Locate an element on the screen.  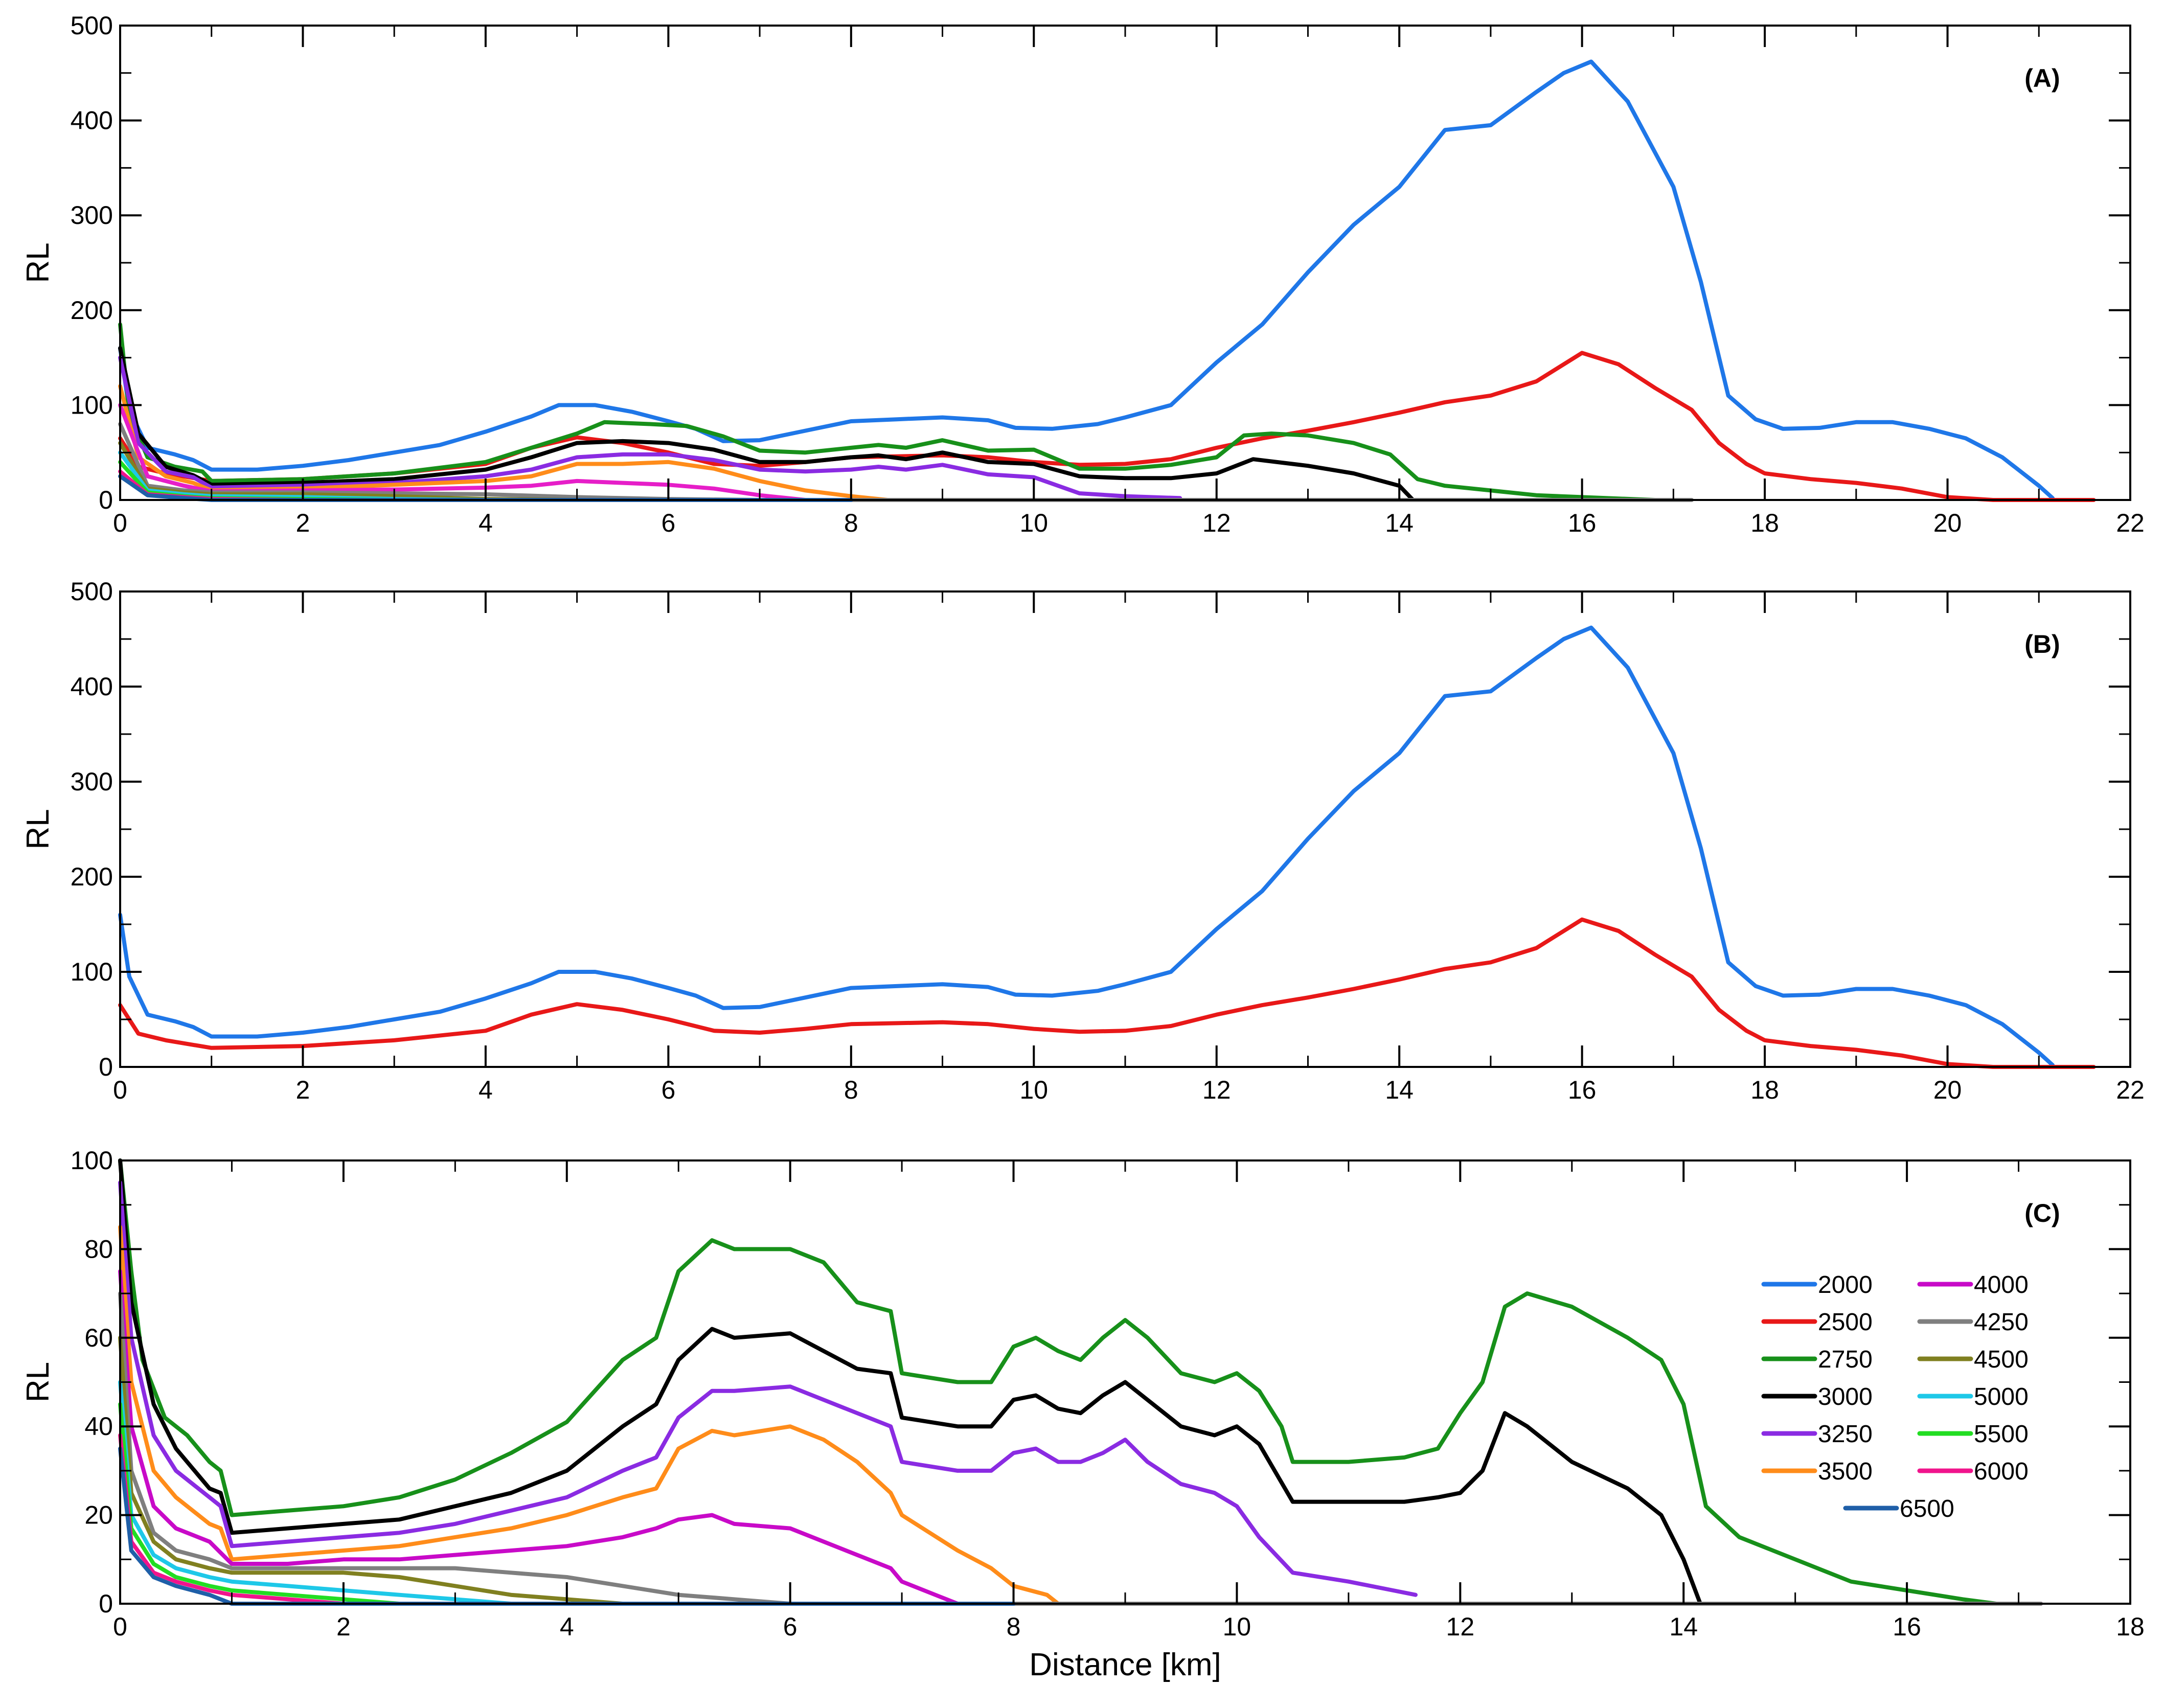
legend-label: 4500 is located at coordinates (2002, 1359).